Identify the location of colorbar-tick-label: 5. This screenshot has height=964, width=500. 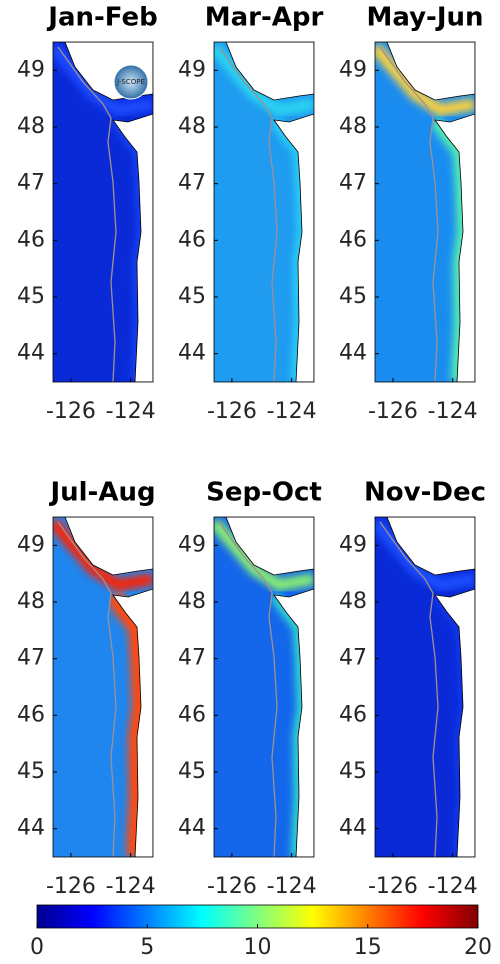
(147, 947).